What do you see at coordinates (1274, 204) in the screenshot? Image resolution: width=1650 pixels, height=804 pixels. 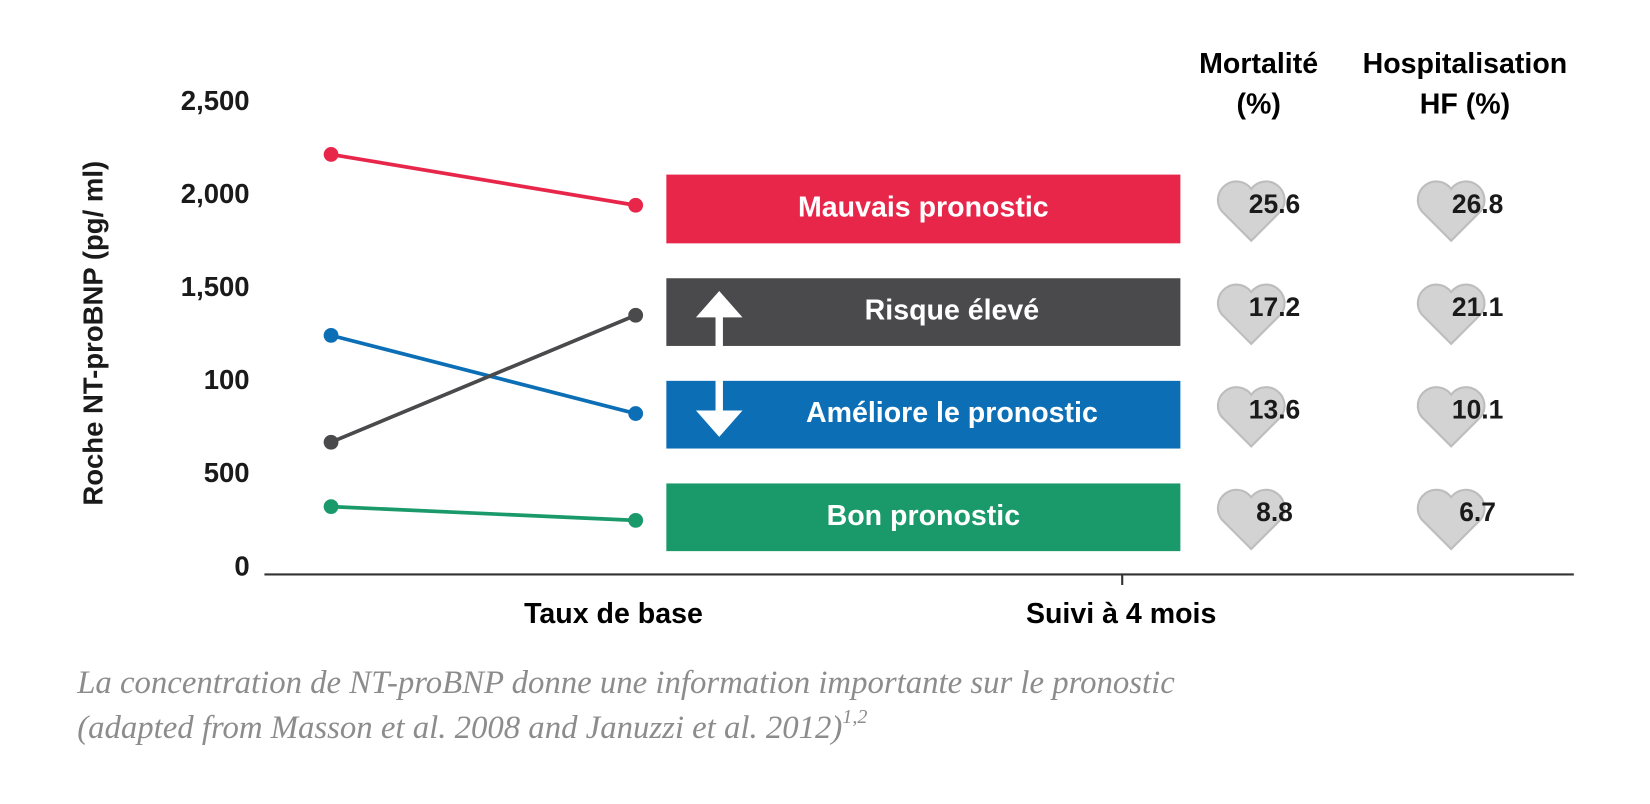 I see `value-label: 25.6` at bounding box center [1274, 204].